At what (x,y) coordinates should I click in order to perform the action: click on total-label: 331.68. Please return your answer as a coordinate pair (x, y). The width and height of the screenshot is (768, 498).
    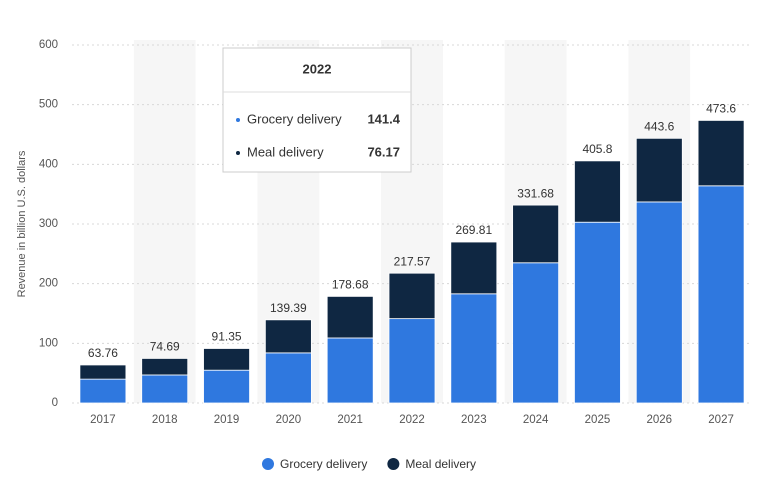
    Looking at the image, I should click on (535, 193).